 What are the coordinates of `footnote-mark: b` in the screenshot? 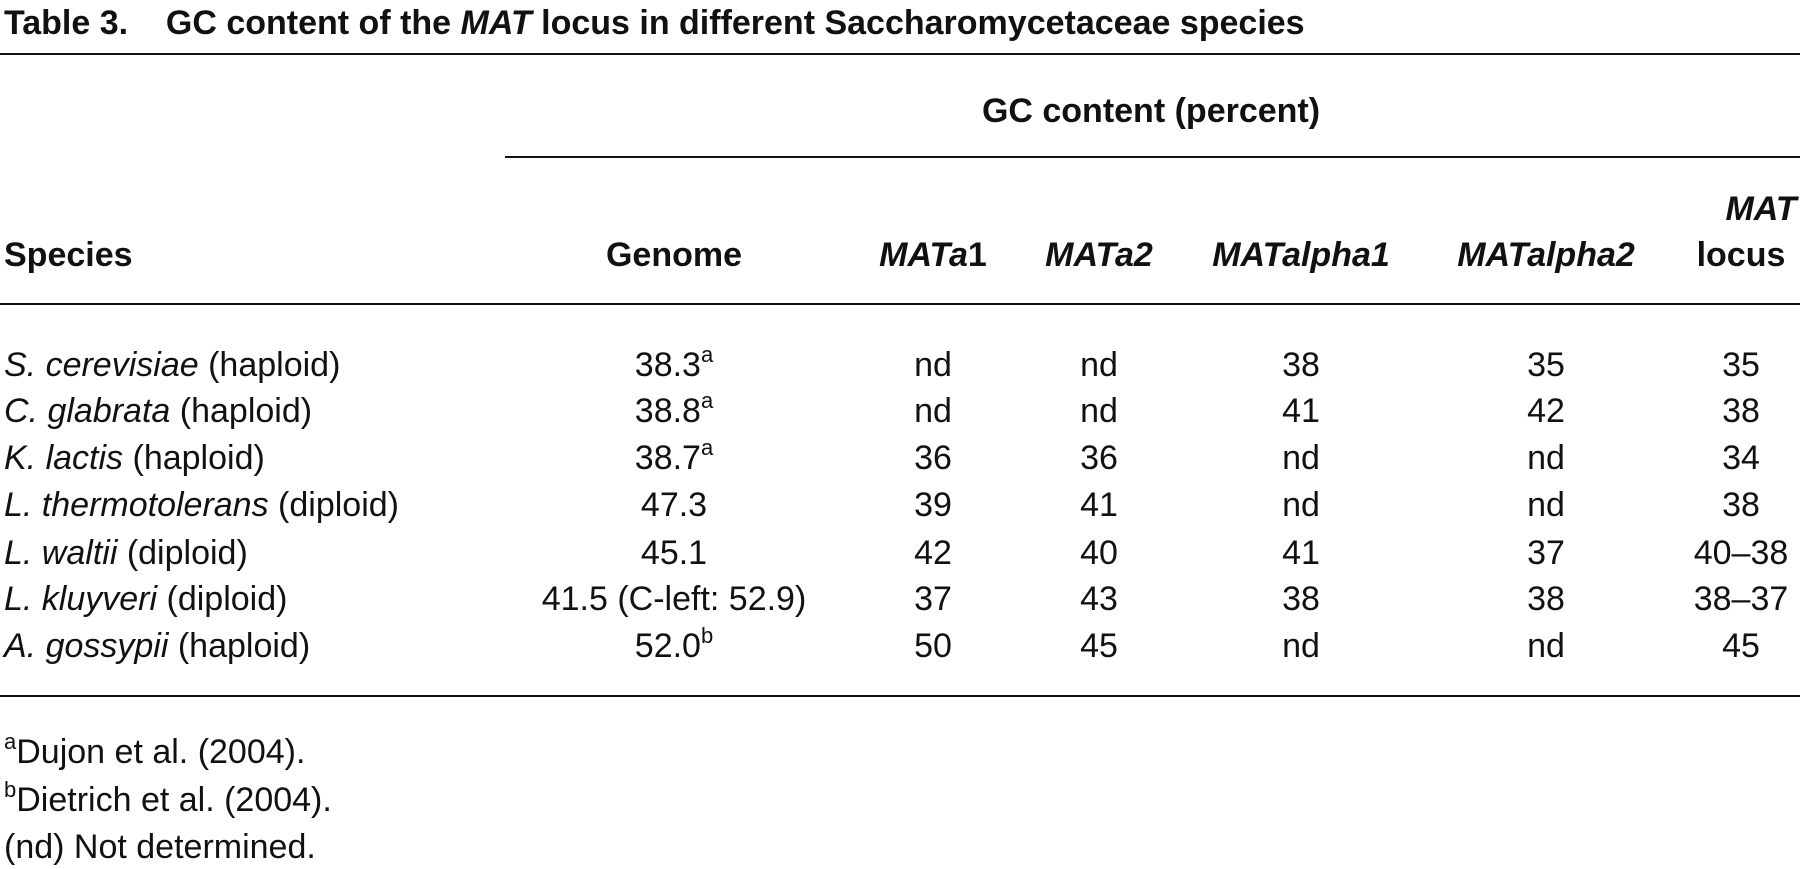 It's located at (707, 635).